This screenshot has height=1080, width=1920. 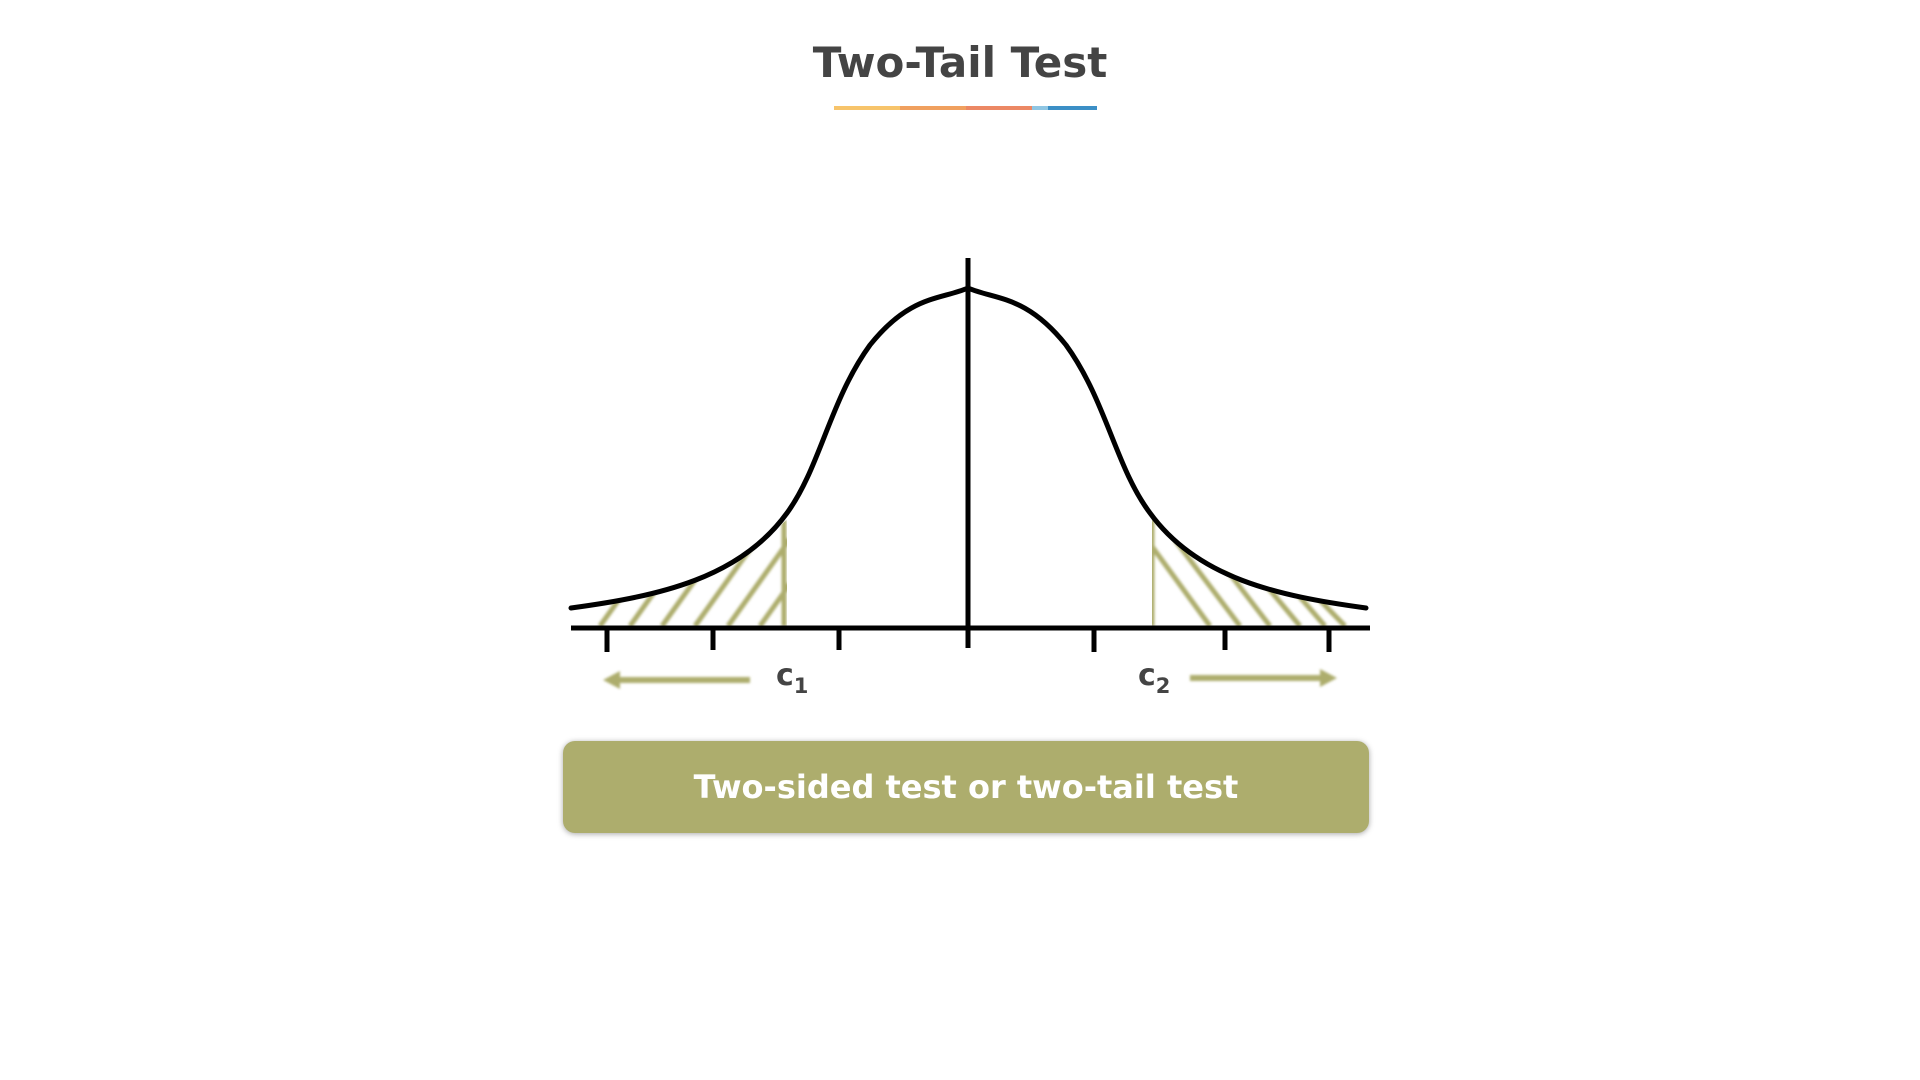 What do you see at coordinates (785, 675) in the screenshot?
I see `c1-letter: c` at bounding box center [785, 675].